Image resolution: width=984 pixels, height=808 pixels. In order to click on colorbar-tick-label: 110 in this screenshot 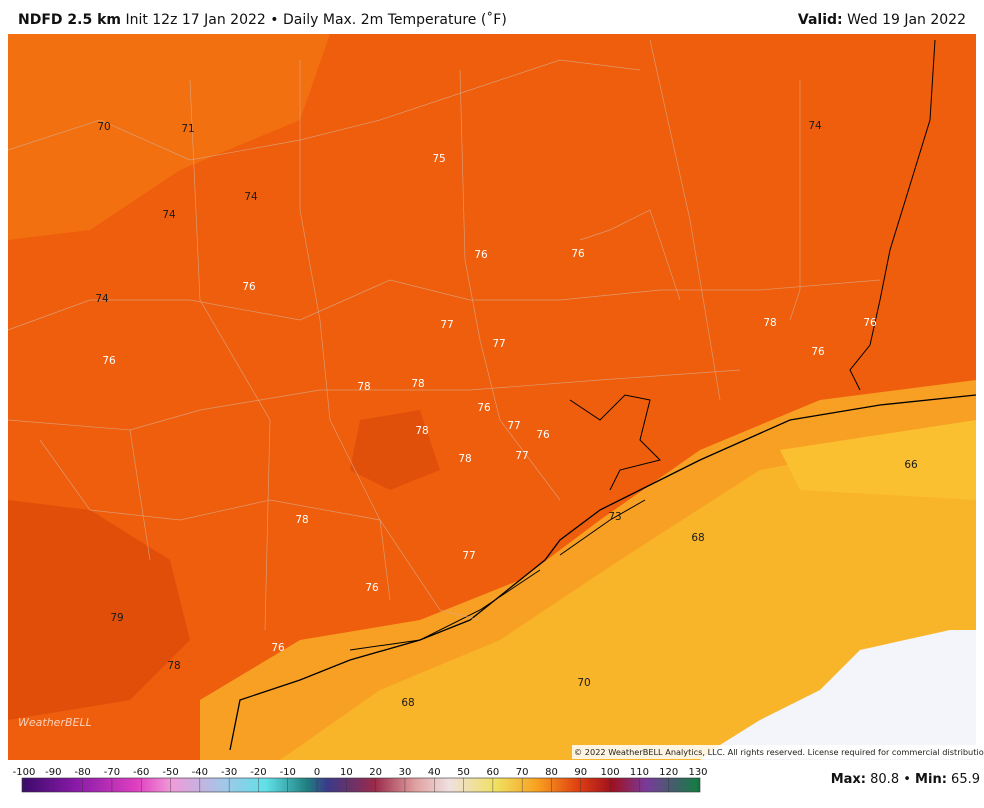, I will do `click(639, 772)`.